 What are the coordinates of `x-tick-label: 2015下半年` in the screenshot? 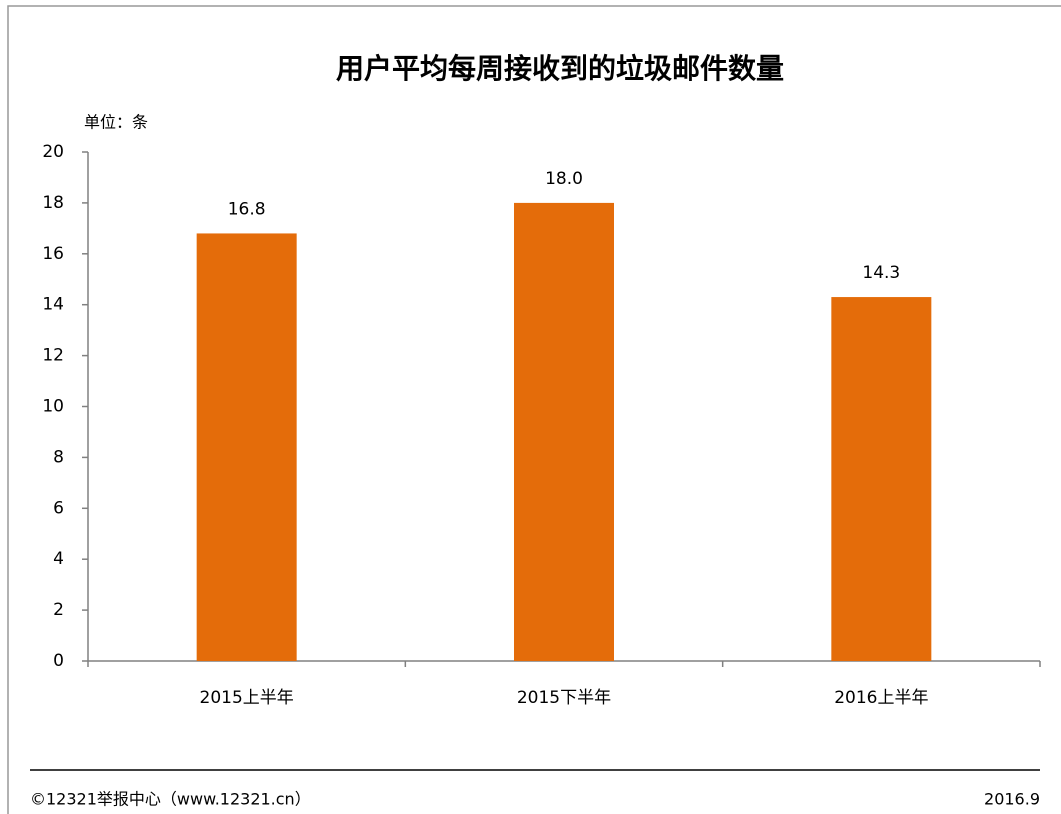 It's located at (564, 698).